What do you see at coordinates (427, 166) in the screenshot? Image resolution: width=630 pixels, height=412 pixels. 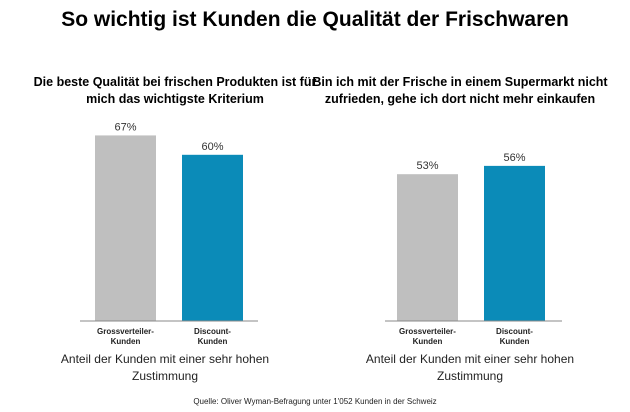 I see `chart-1-value-label-0: 53%` at bounding box center [427, 166].